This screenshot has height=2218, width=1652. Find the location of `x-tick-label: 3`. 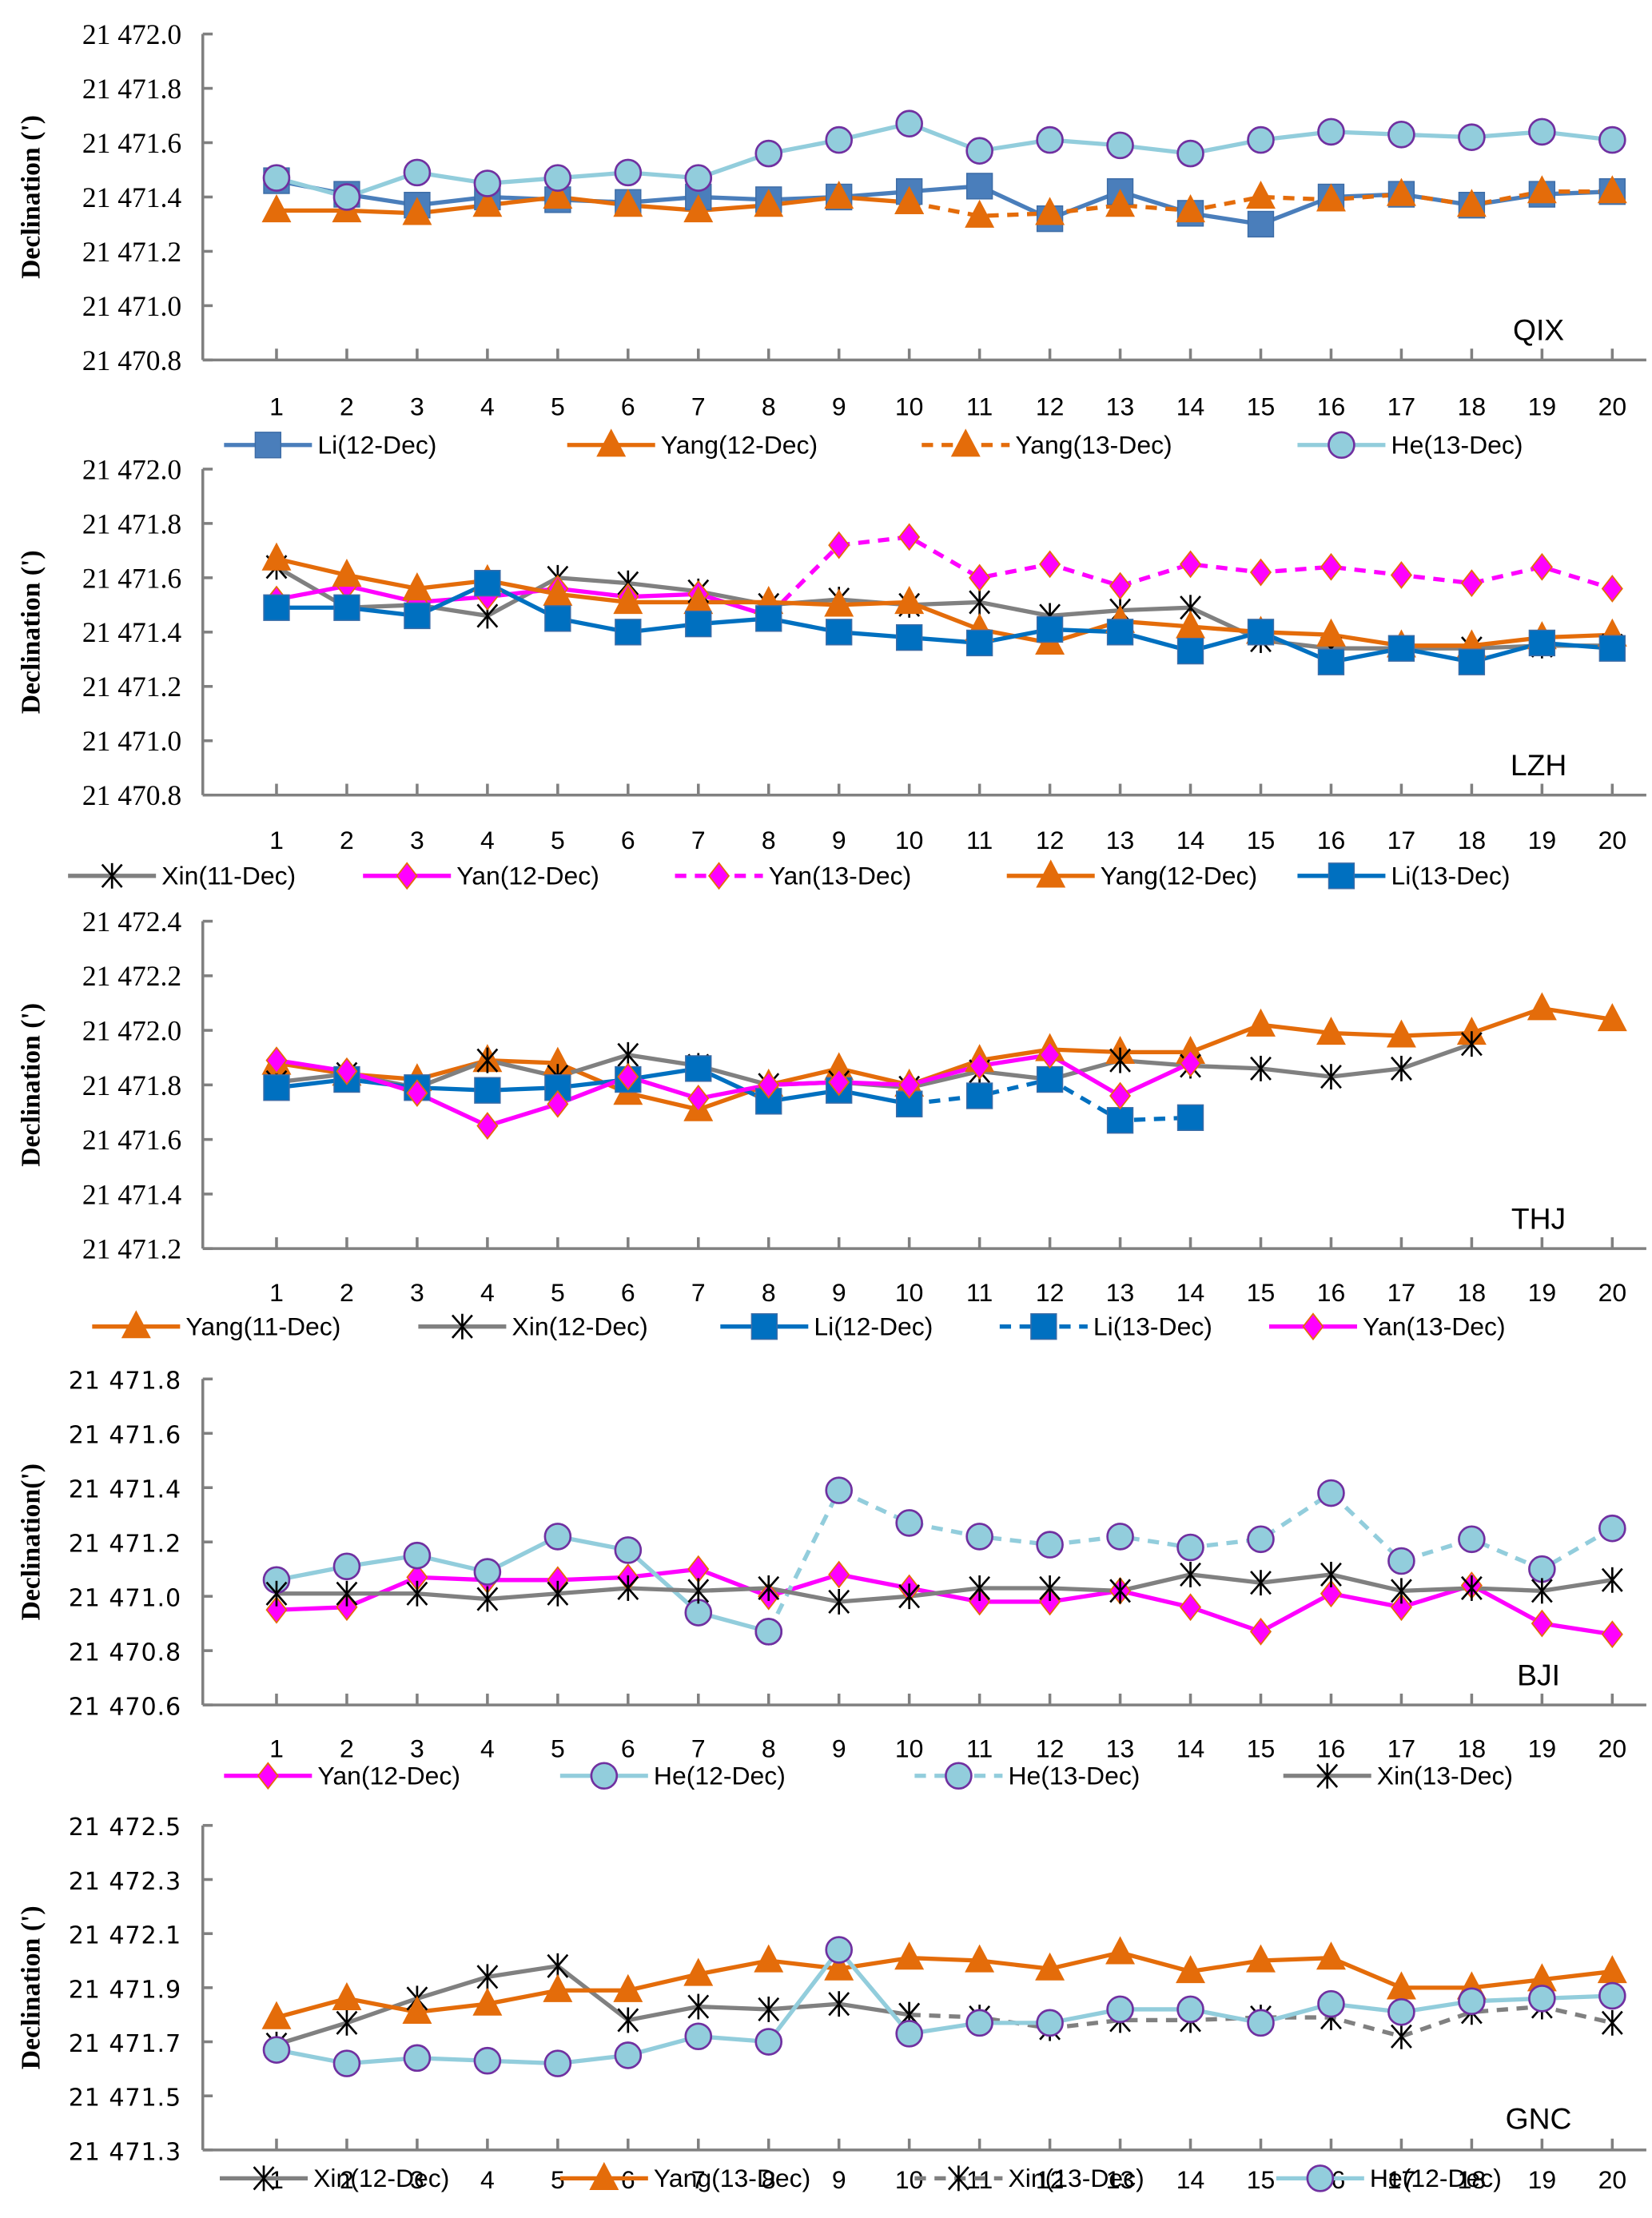

x-tick-label: 3 is located at coordinates (417, 406).